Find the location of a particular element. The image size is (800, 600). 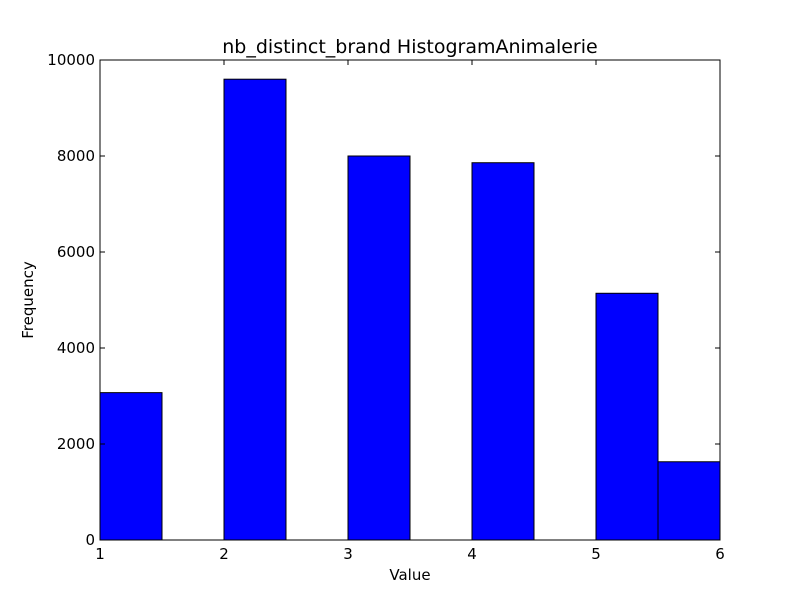

x-tick-label: 6 is located at coordinates (720, 554).